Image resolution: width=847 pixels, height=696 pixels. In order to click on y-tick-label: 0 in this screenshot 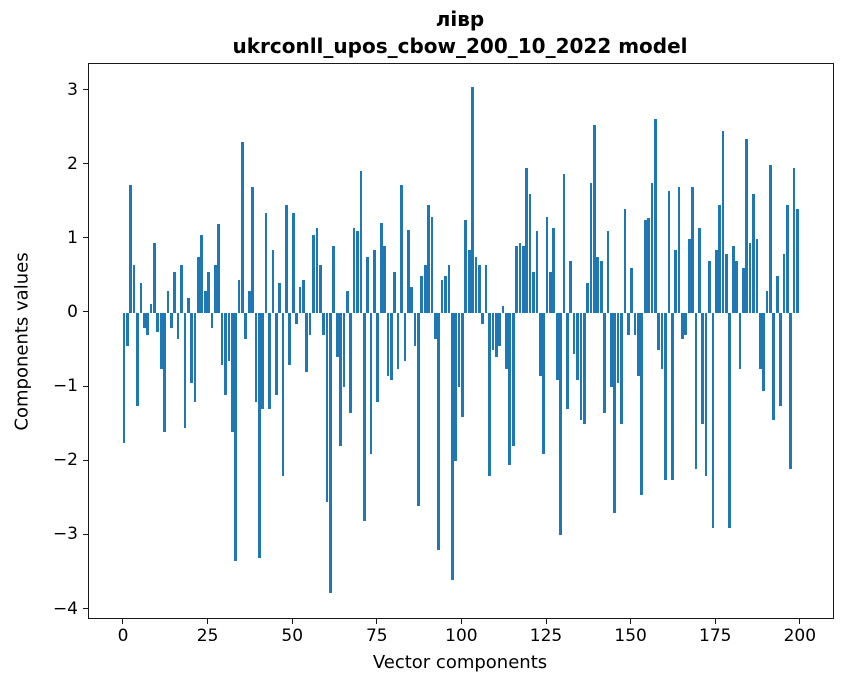, I will do `click(72, 311)`.